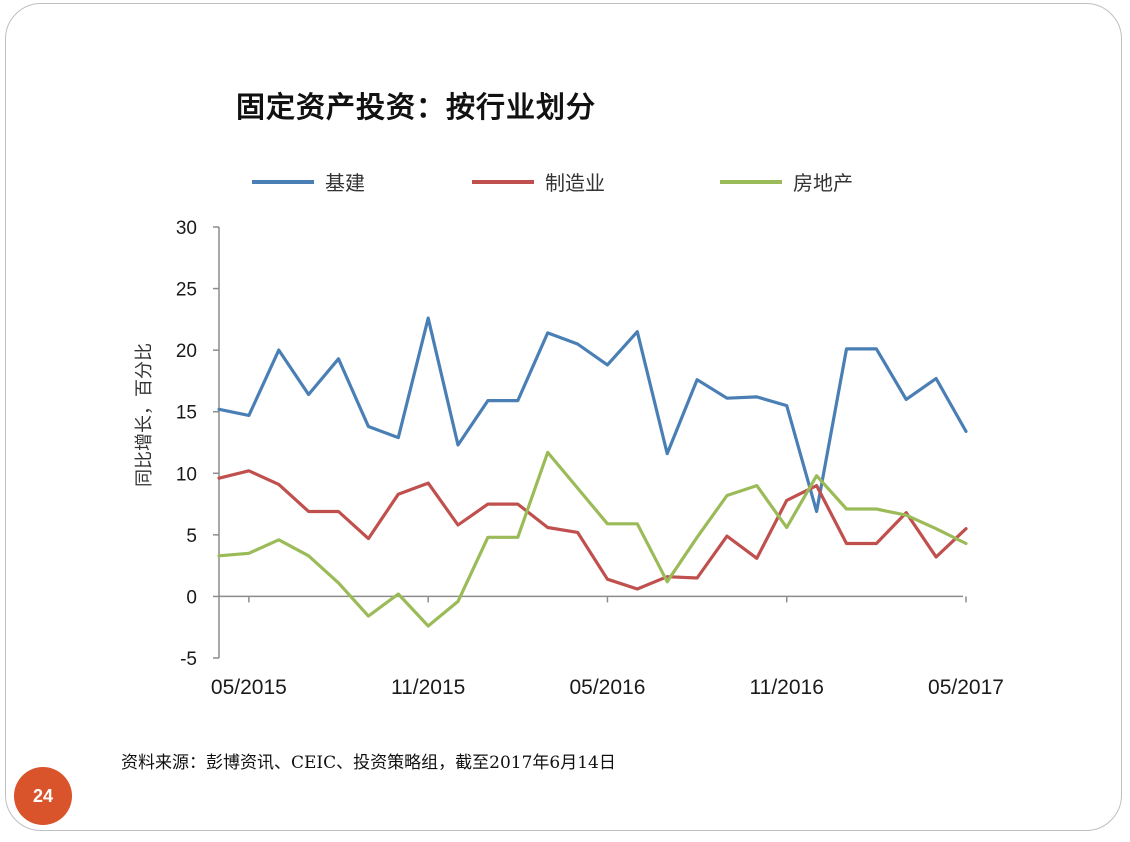 The width and height of the screenshot is (1130, 842). What do you see at coordinates (191, 597) in the screenshot?
I see `y-tick-label: 0` at bounding box center [191, 597].